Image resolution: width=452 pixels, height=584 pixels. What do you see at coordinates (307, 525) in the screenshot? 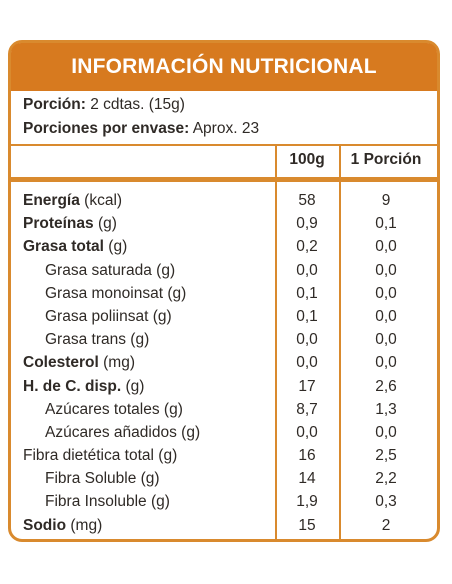
I see `value-per-100g: 15` at bounding box center [307, 525].